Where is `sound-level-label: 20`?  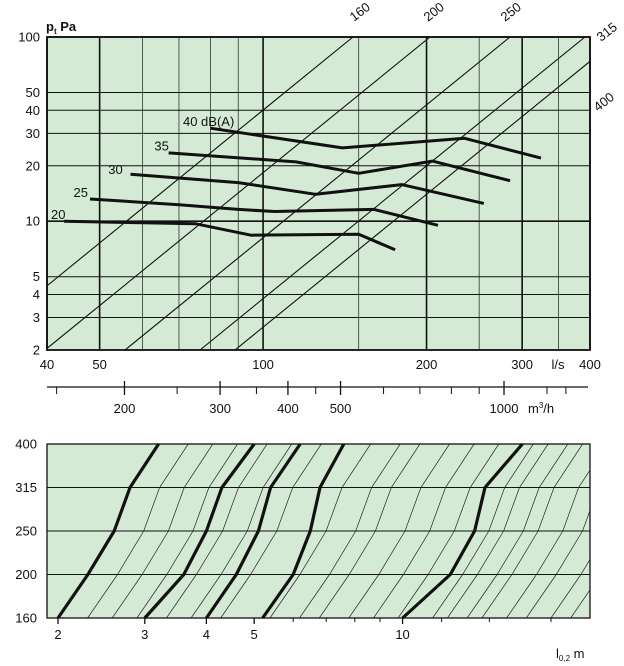
sound-level-label: 20 is located at coordinates (58, 214).